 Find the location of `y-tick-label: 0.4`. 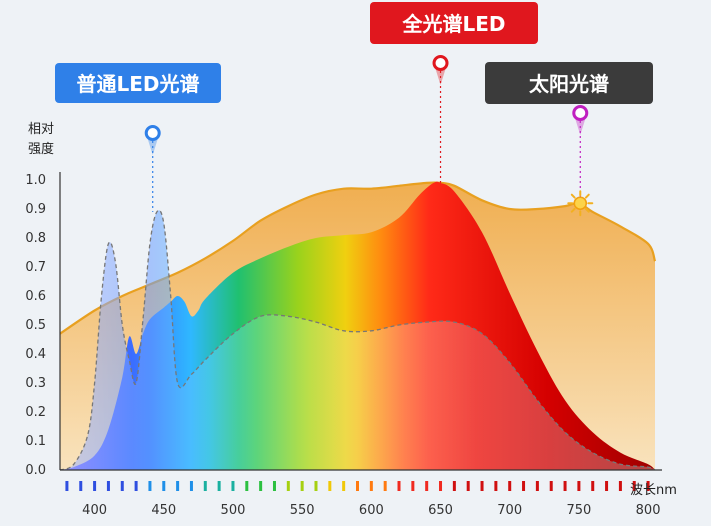

y-tick-label: 0.4 is located at coordinates (35, 354).